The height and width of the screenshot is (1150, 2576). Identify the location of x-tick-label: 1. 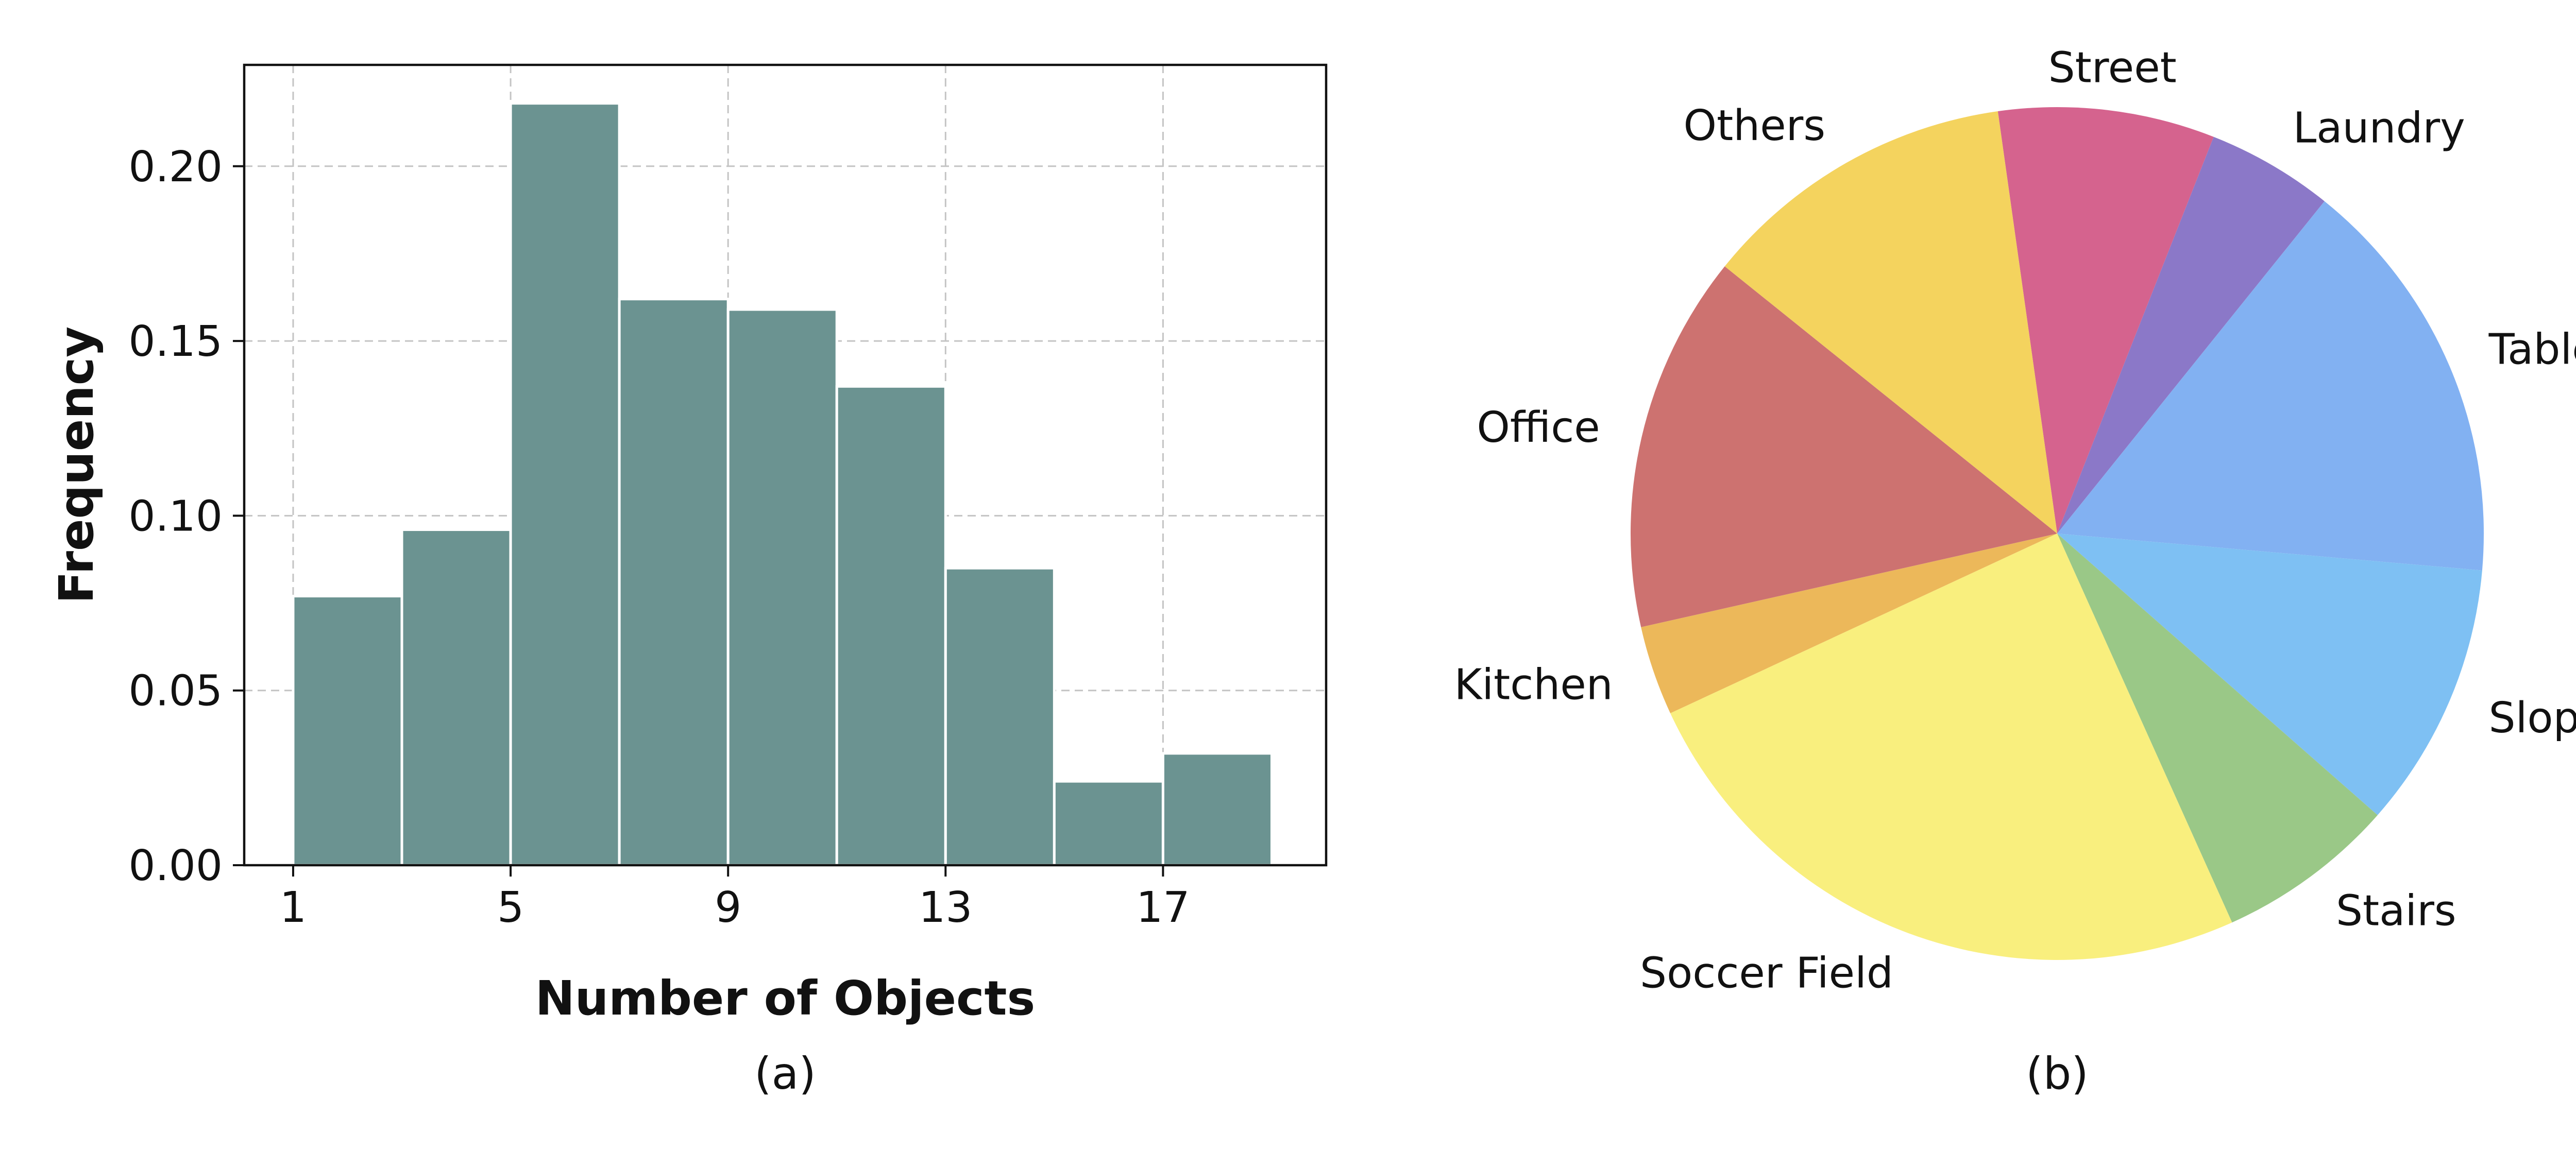
(293, 908).